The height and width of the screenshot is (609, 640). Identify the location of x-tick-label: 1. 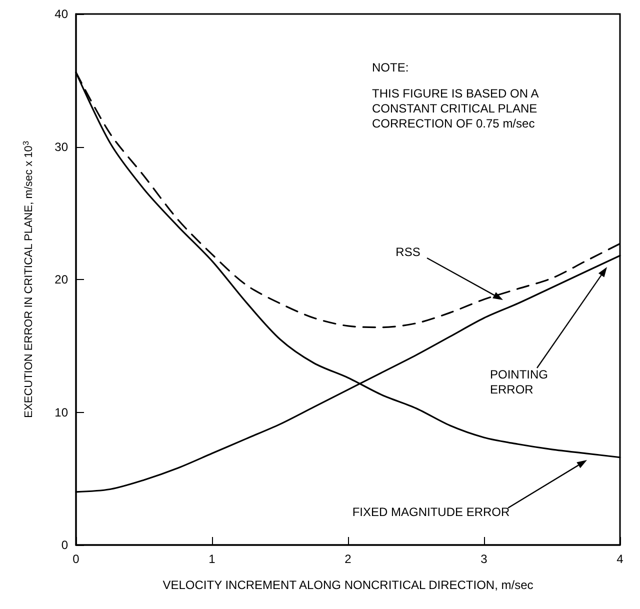
(212, 559).